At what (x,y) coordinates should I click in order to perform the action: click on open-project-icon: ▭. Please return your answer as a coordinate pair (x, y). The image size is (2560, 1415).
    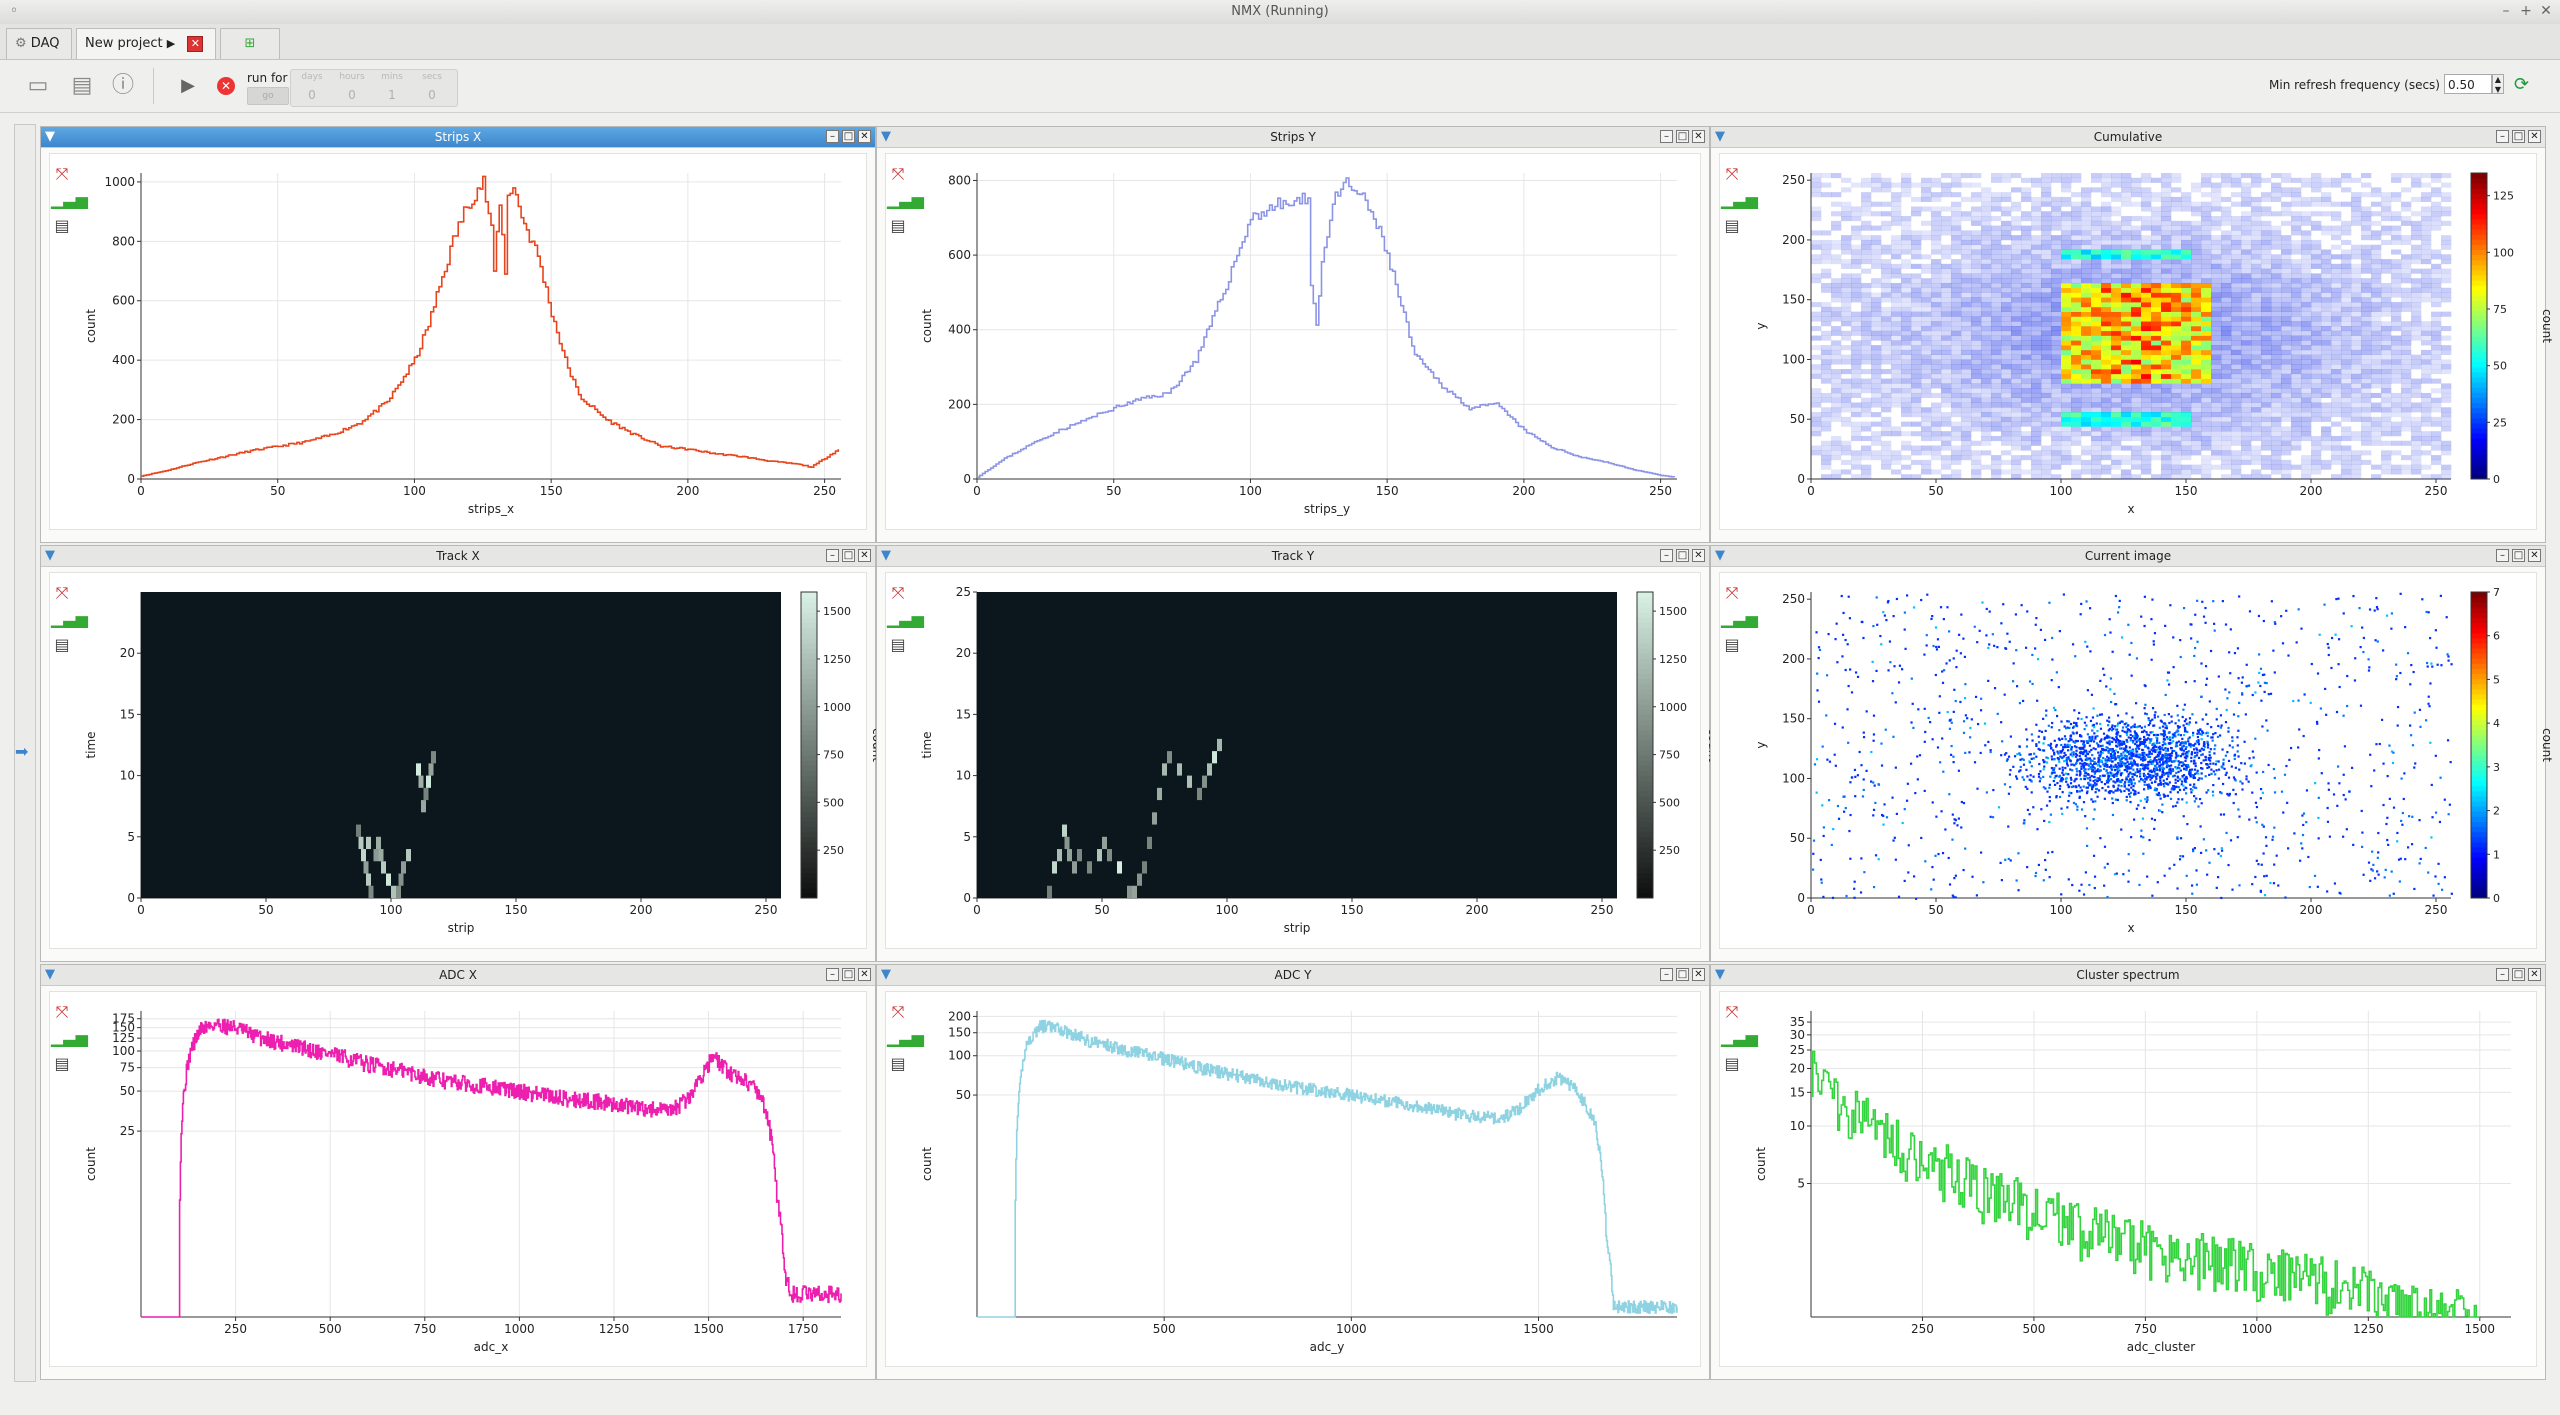
    Looking at the image, I should click on (38, 85).